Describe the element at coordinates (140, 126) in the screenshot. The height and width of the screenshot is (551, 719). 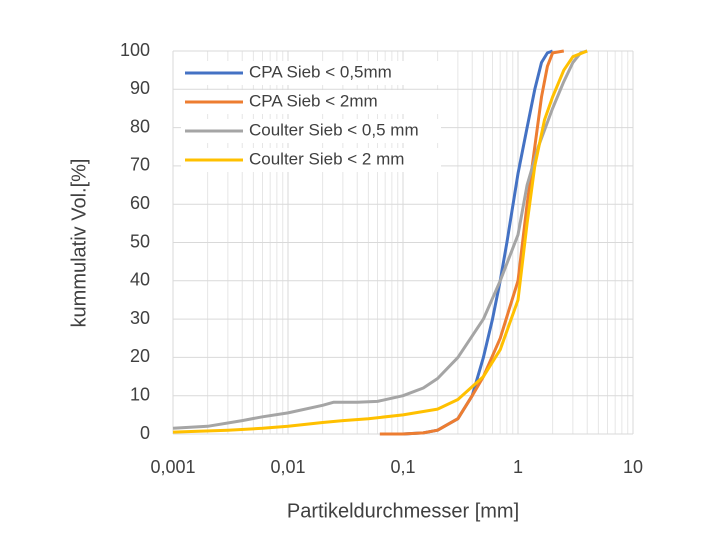
I see `y-tick-label: 80` at that location.